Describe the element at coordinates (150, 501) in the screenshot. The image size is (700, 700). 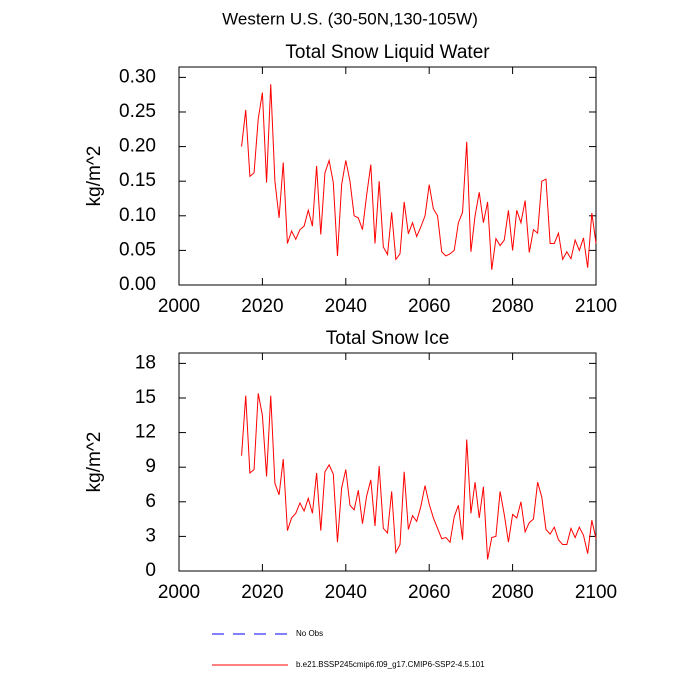
I see `y-tick-label: 6` at that location.